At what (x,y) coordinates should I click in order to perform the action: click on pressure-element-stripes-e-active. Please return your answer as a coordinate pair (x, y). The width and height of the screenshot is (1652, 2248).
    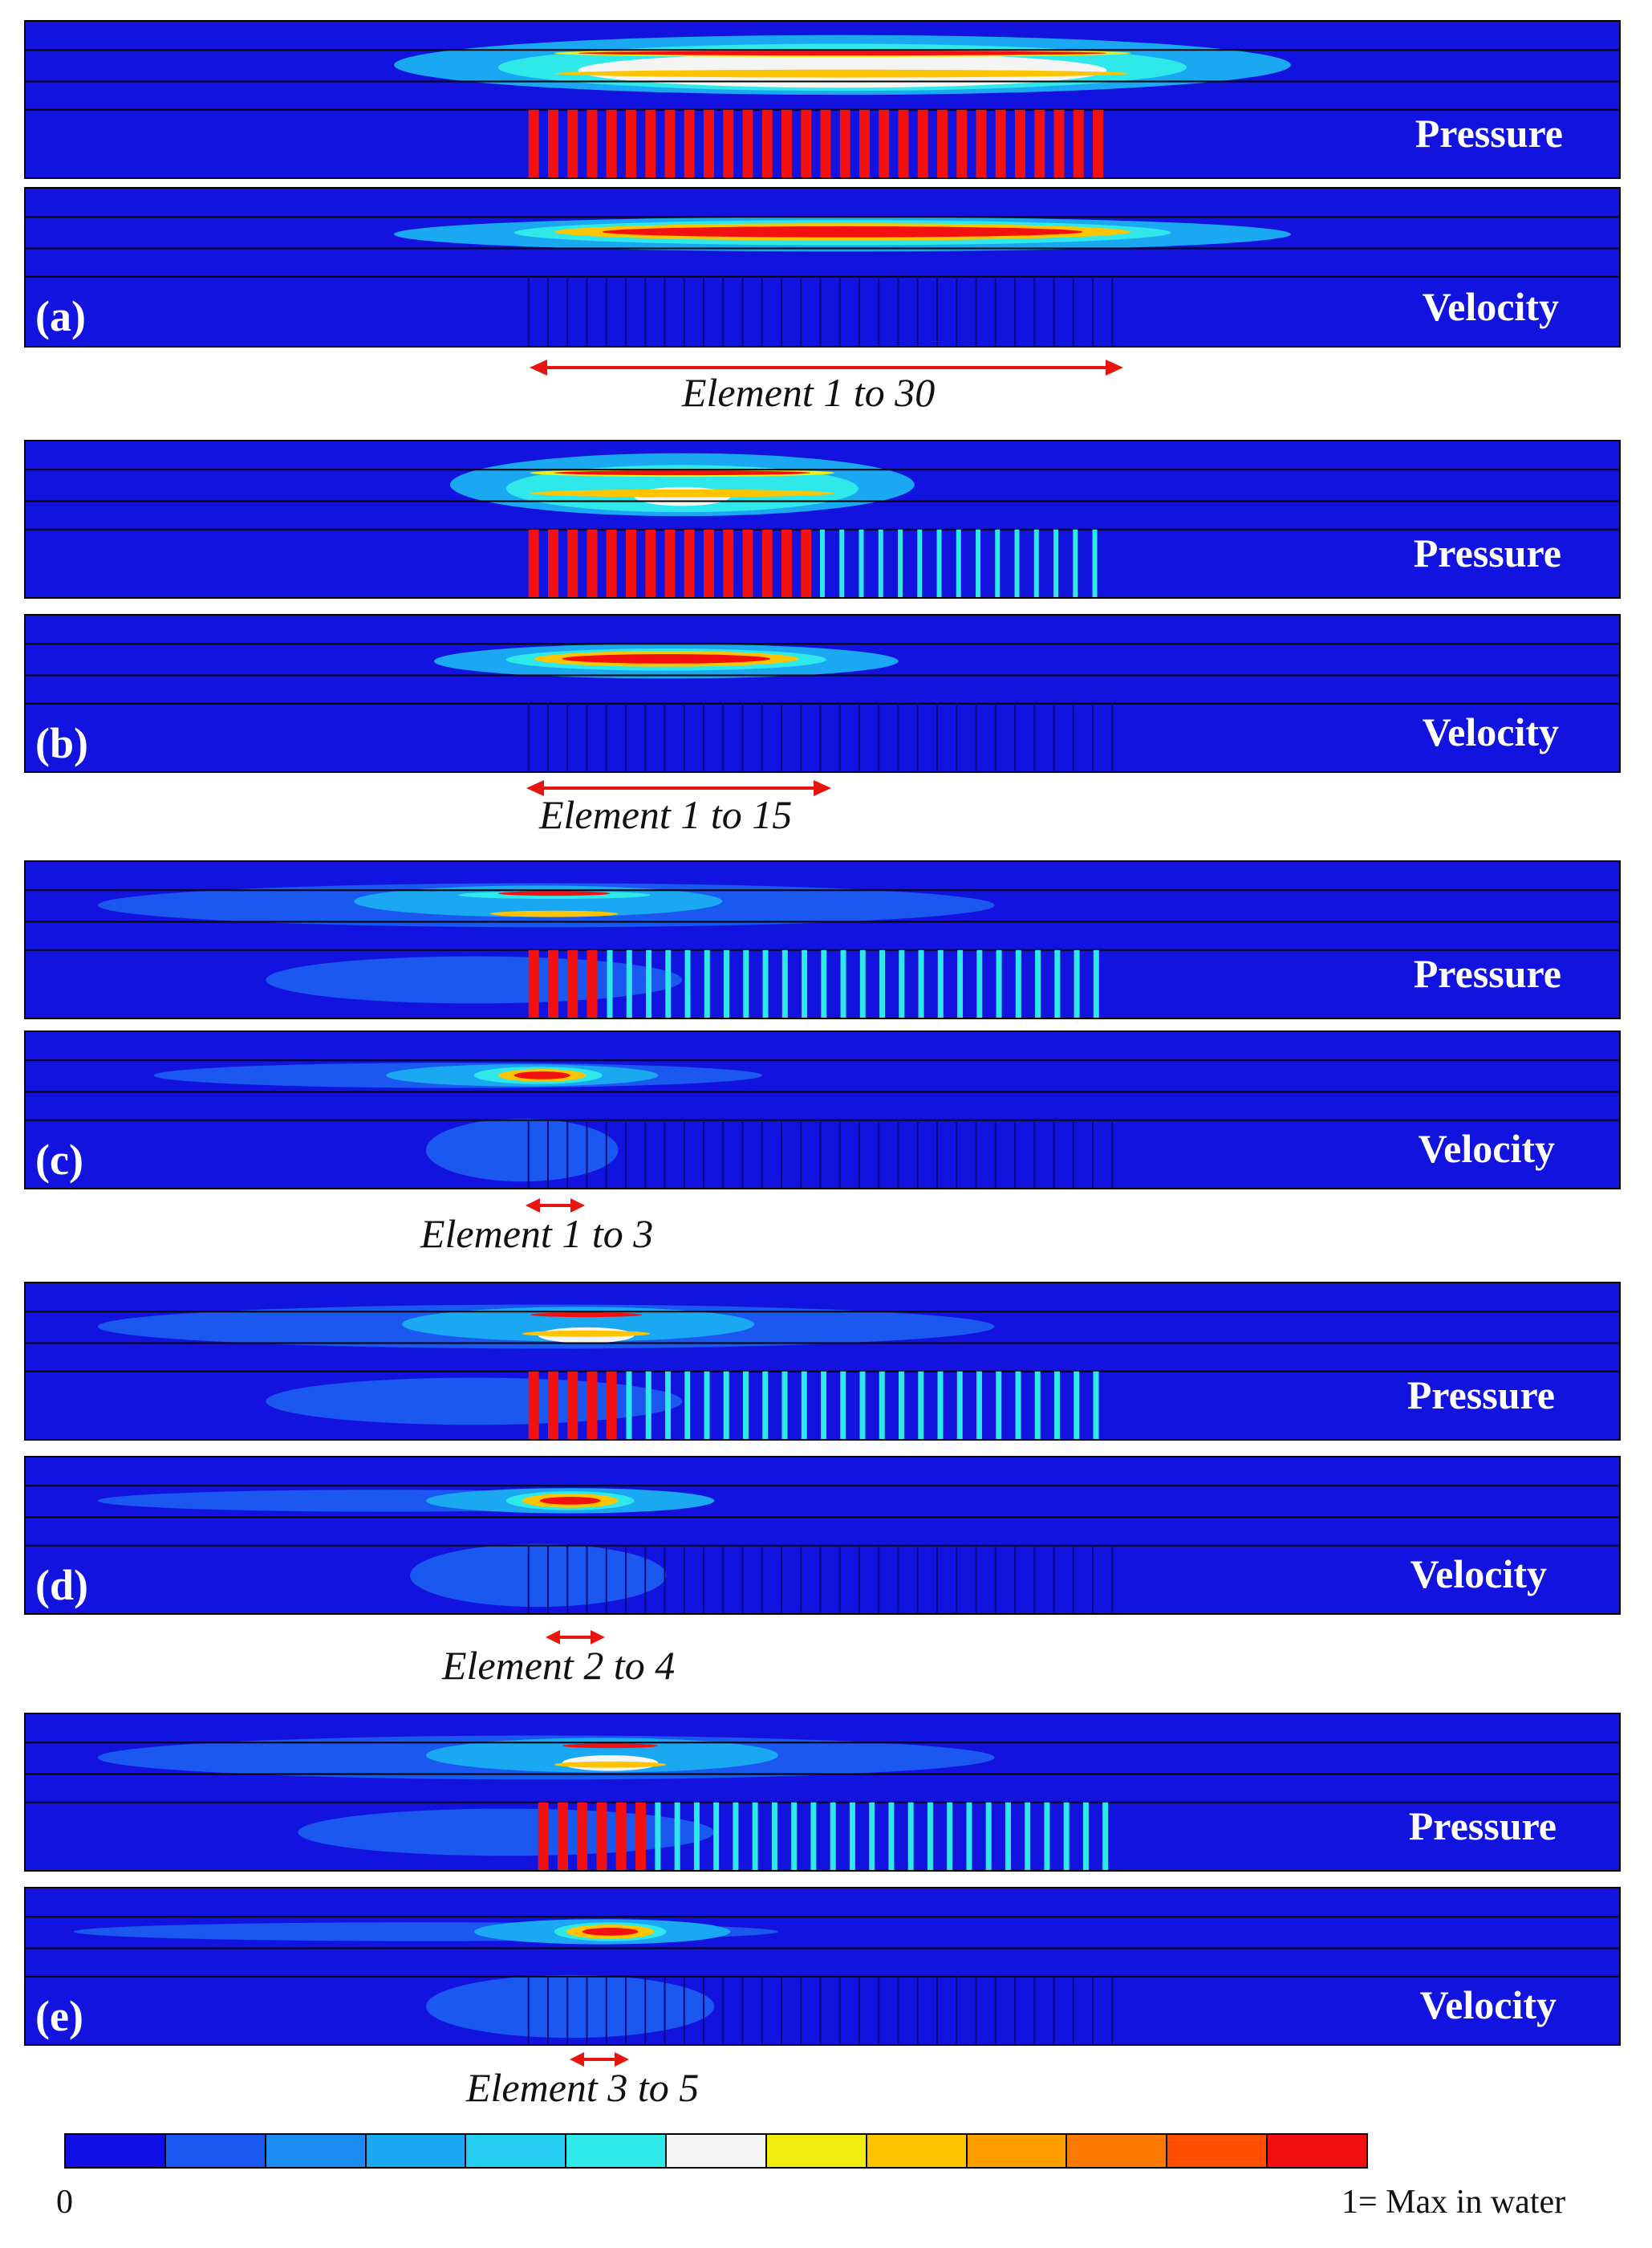
    Looking at the image, I should click on (592, 1836).